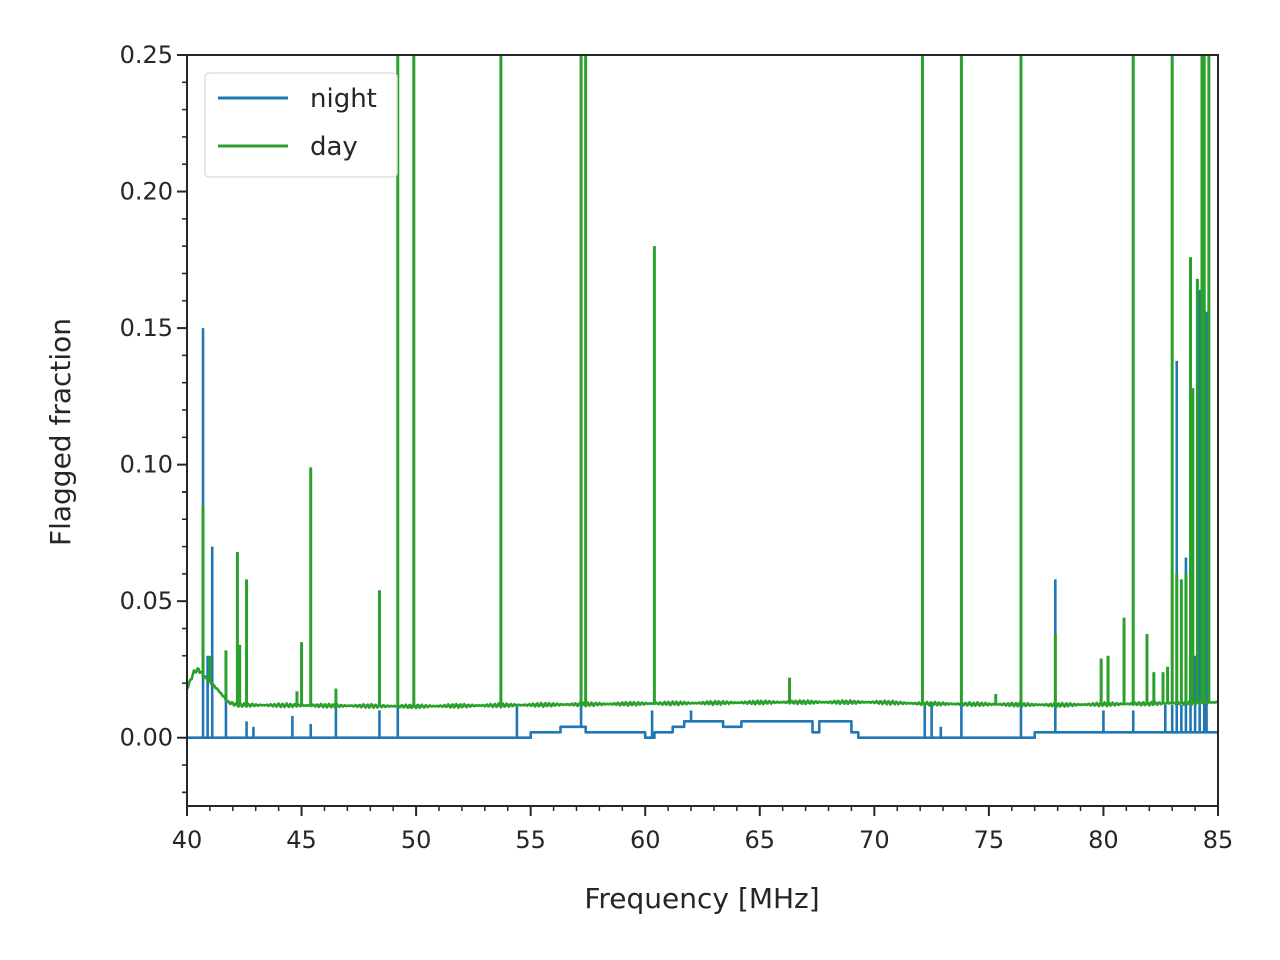 The width and height of the screenshot is (1280, 960). Describe the element at coordinates (703, 830) in the screenshot. I see `x-axis-ticks: 40 45 50 55 60 65 70 75 80 85` at that location.